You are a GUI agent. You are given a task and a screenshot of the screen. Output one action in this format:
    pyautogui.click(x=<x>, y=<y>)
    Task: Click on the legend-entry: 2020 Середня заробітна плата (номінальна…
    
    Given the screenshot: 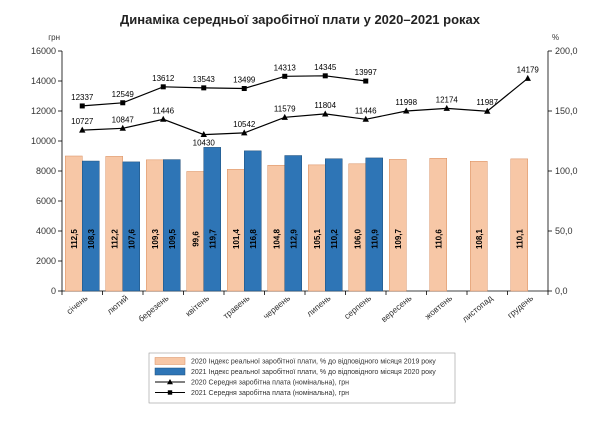 What is the action you would take?
    pyautogui.click(x=270, y=383)
    